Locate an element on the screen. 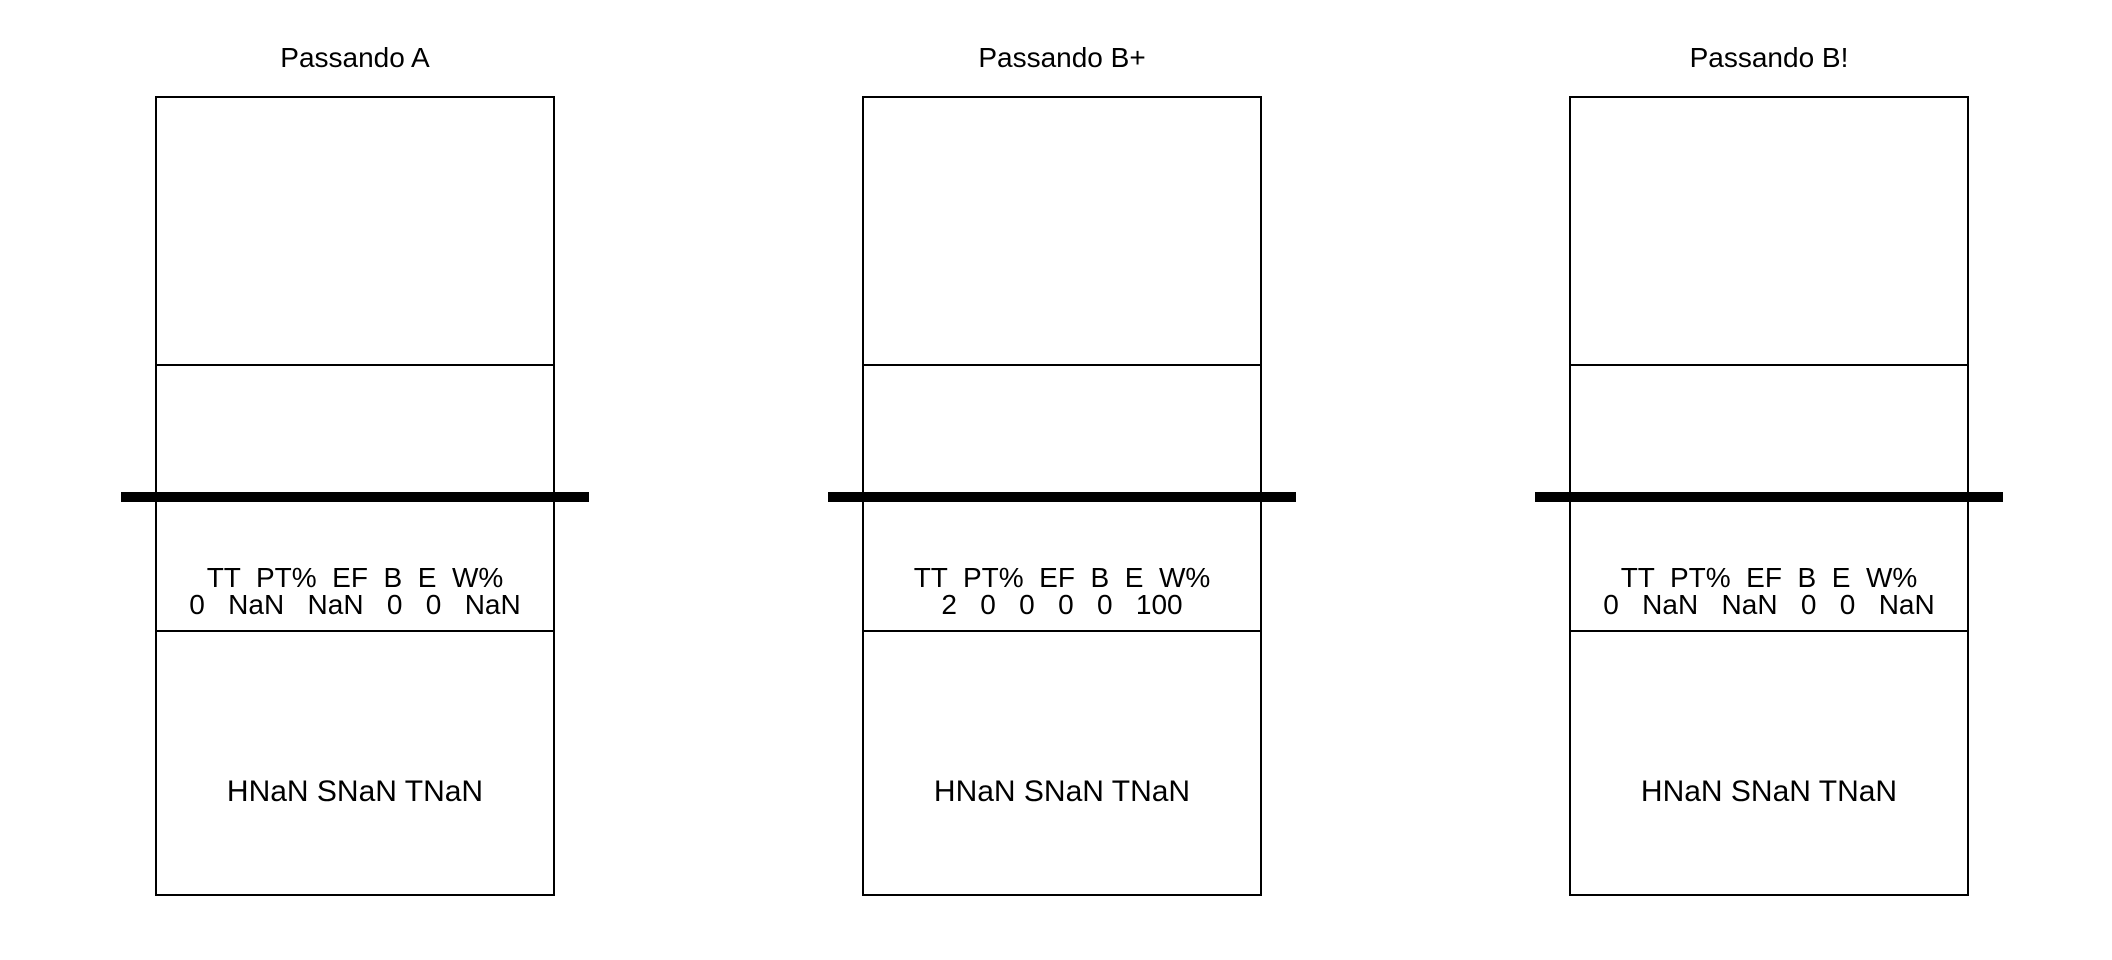 This screenshot has height=960, width=2112. panel-title: Passando B! is located at coordinates (1769, 57).